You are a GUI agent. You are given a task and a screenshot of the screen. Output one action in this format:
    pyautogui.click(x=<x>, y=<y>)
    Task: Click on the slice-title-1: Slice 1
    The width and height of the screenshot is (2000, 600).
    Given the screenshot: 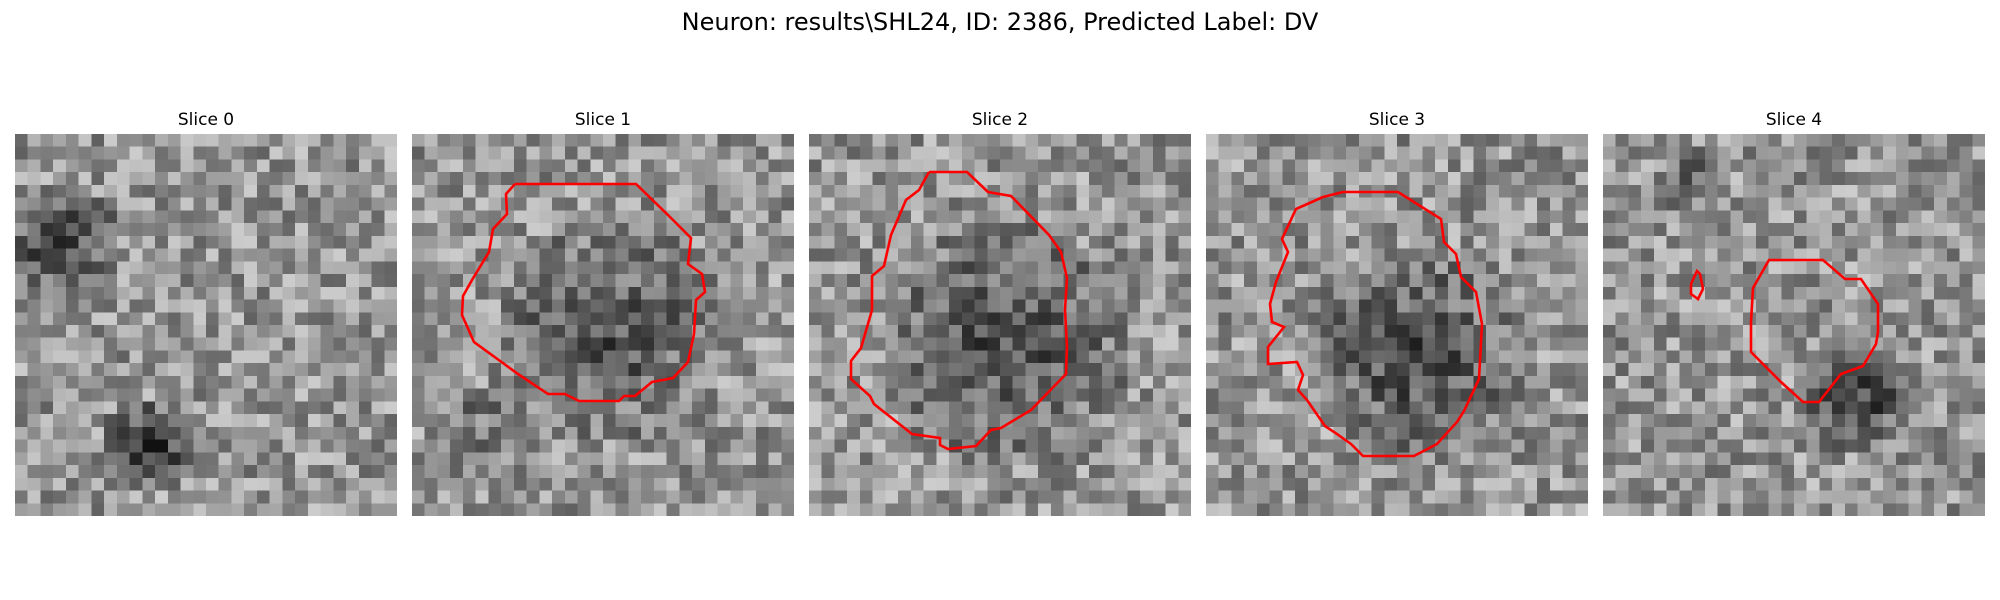 What is the action you would take?
    pyautogui.click(x=603, y=120)
    